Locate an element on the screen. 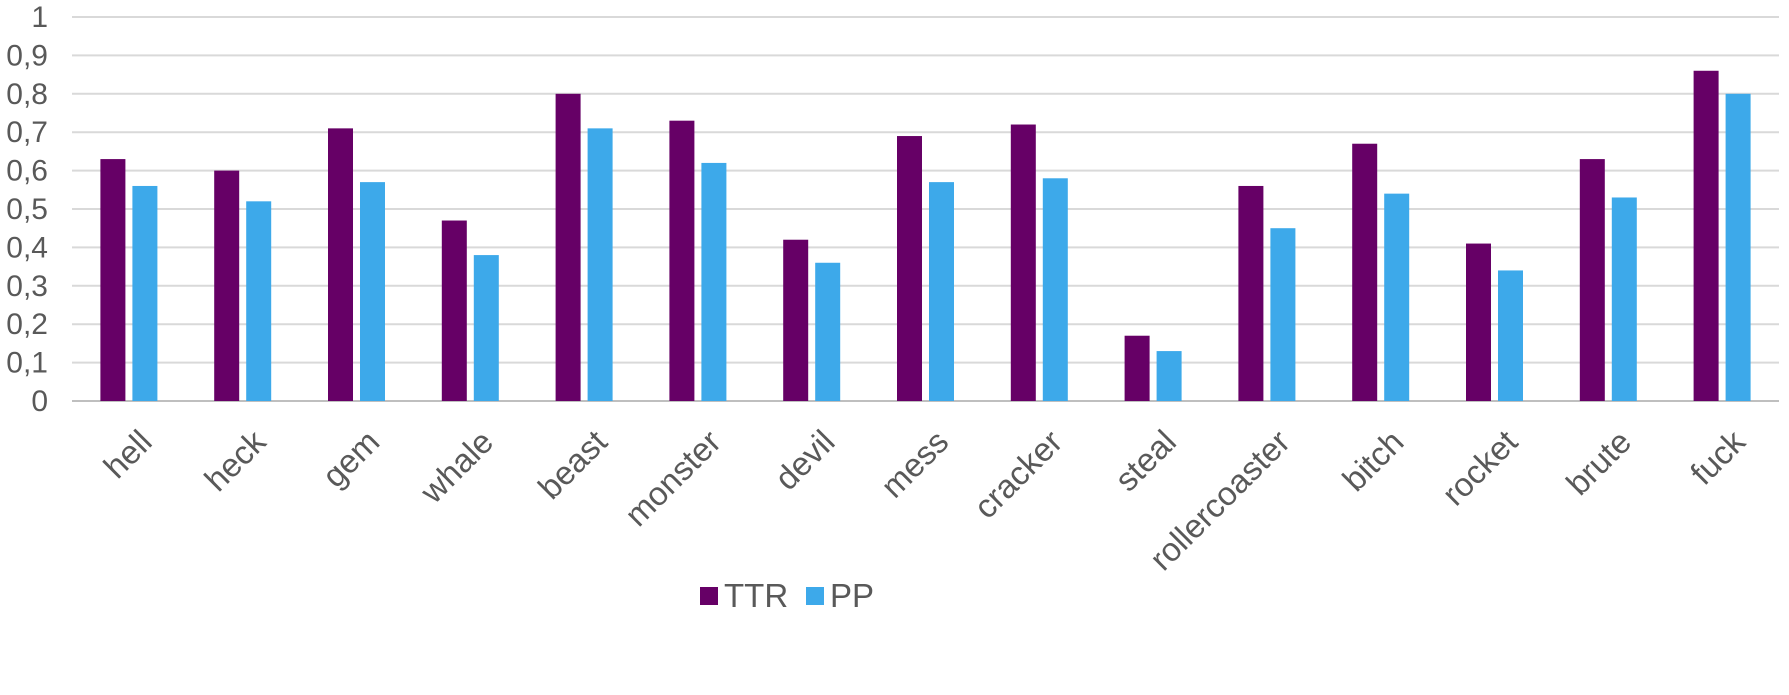  legend-swatch-ttr is located at coordinates (709, 596).